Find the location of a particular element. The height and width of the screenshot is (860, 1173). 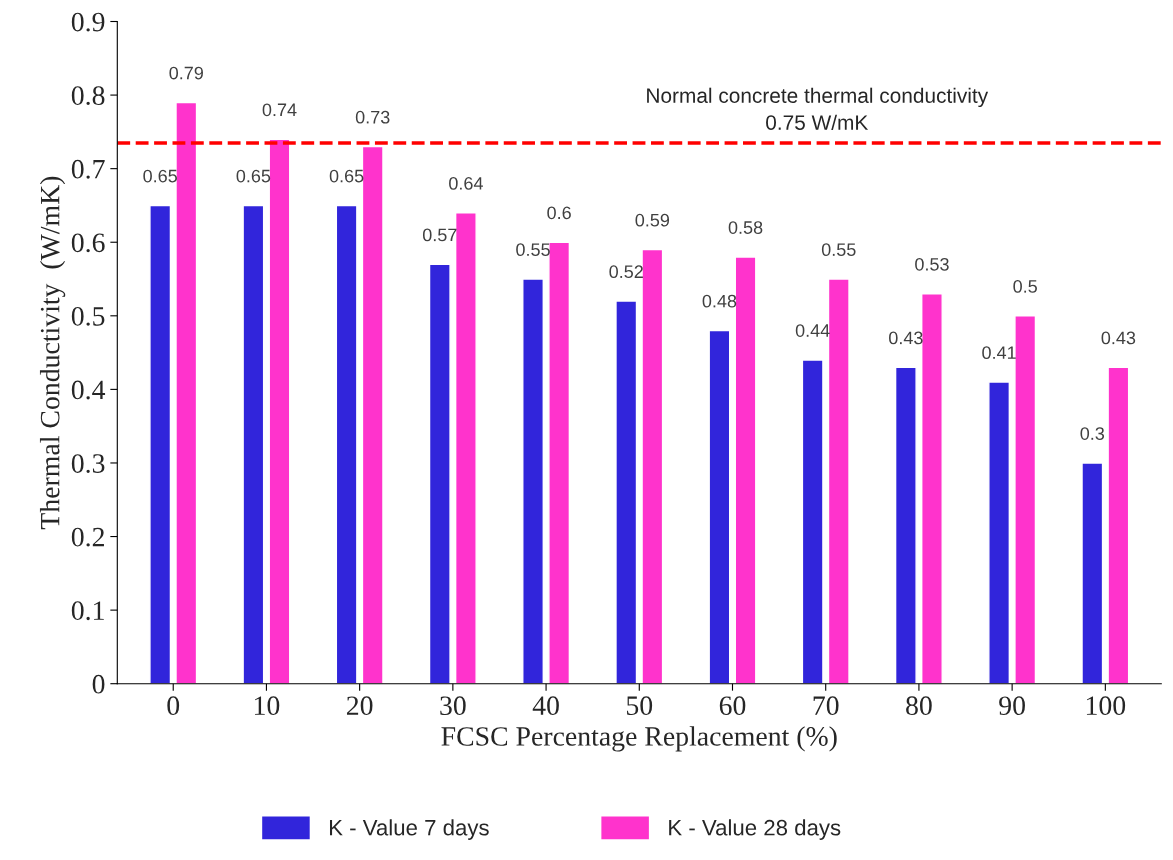

x-tick-label: 0 is located at coordinates (173, 706).